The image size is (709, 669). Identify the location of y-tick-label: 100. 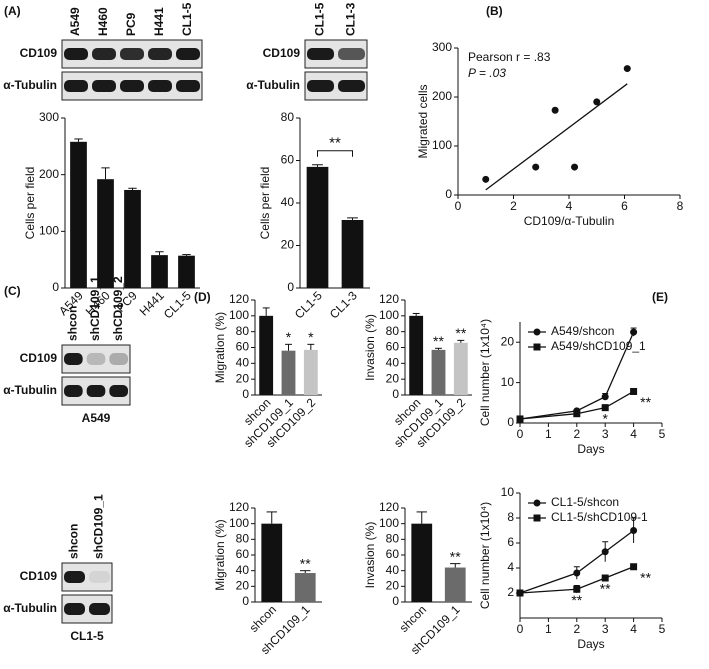
(389, 523).